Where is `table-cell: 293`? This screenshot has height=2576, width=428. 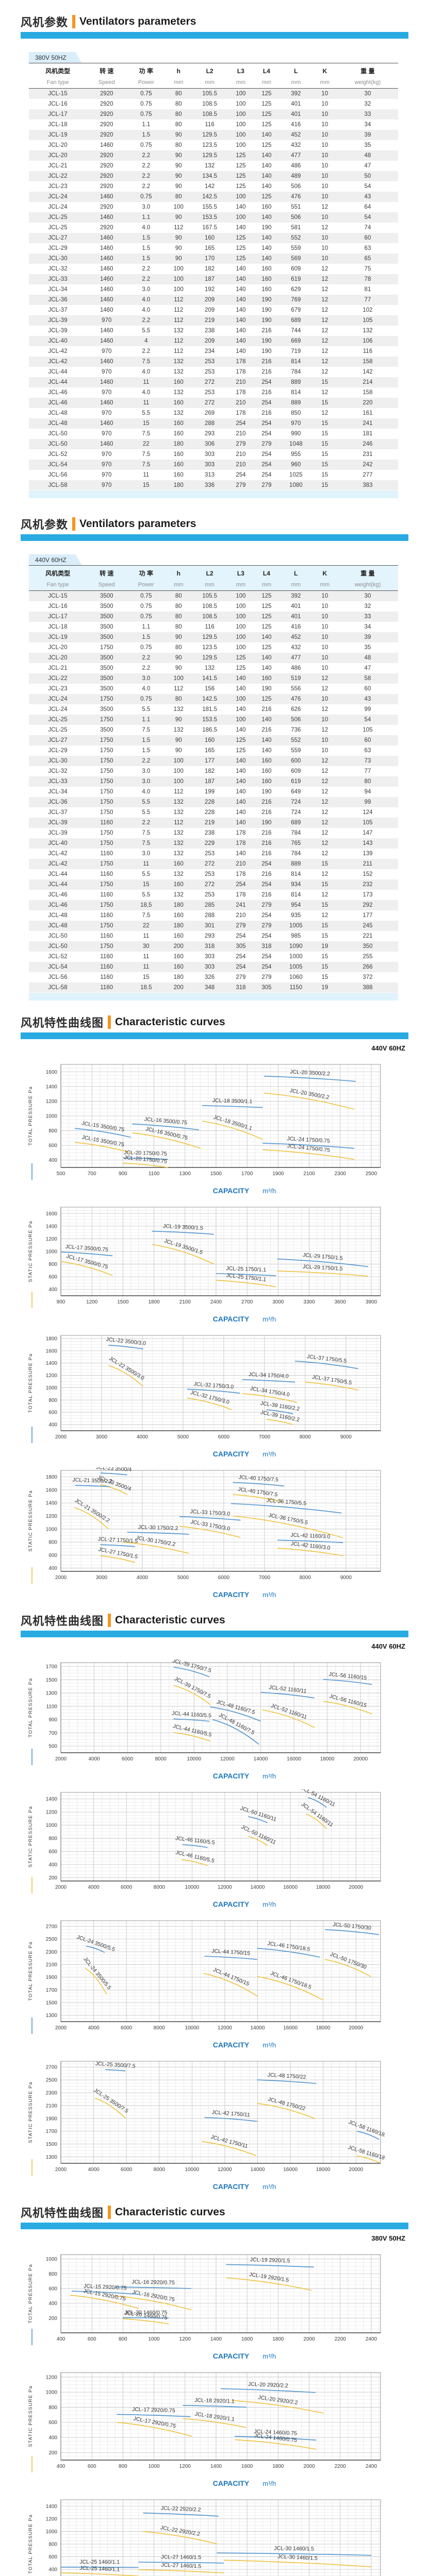
table-cell: 293 is located at coordinates (210, 936).